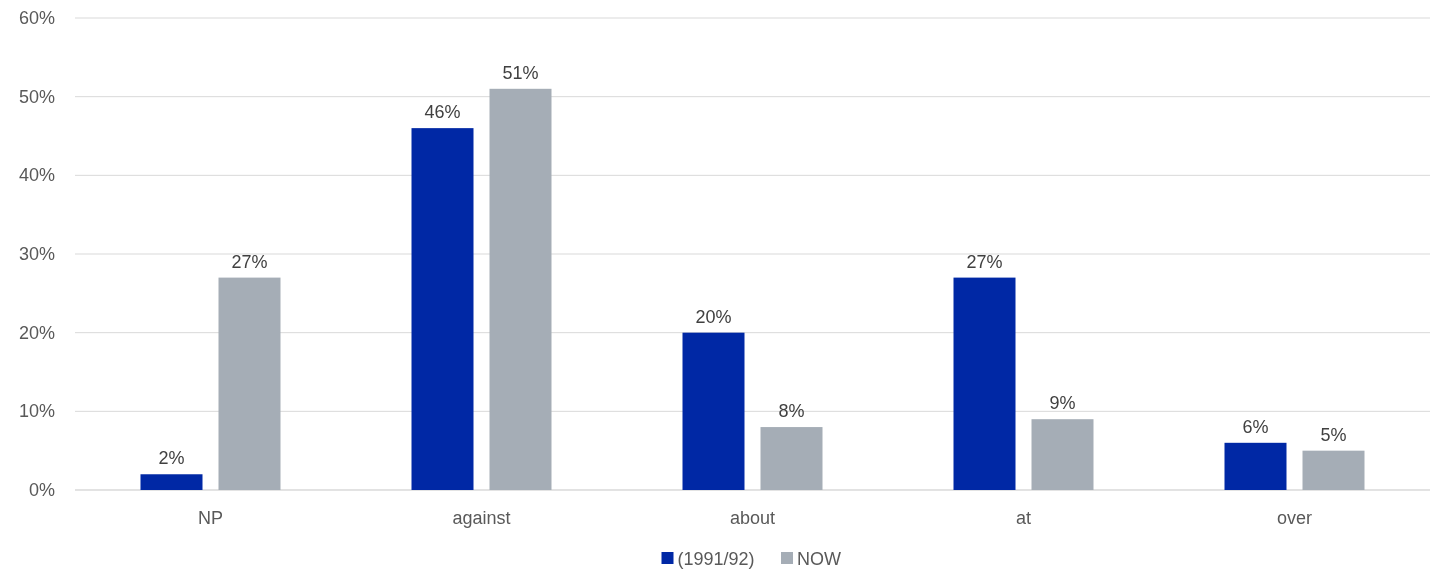 This screenshot has width=1430, height=577. I want to click on data-label: 6%, so click(1255, 426).